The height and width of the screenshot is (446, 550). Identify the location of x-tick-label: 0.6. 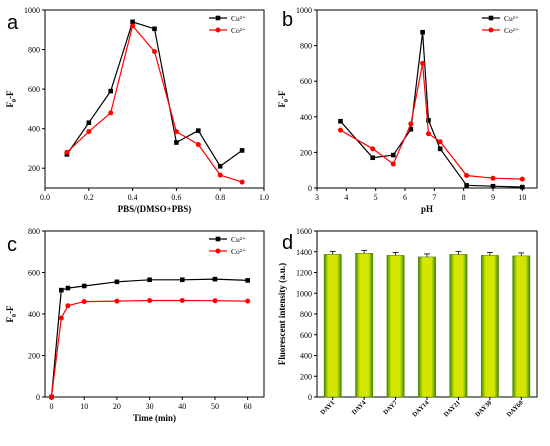
(176, 197).